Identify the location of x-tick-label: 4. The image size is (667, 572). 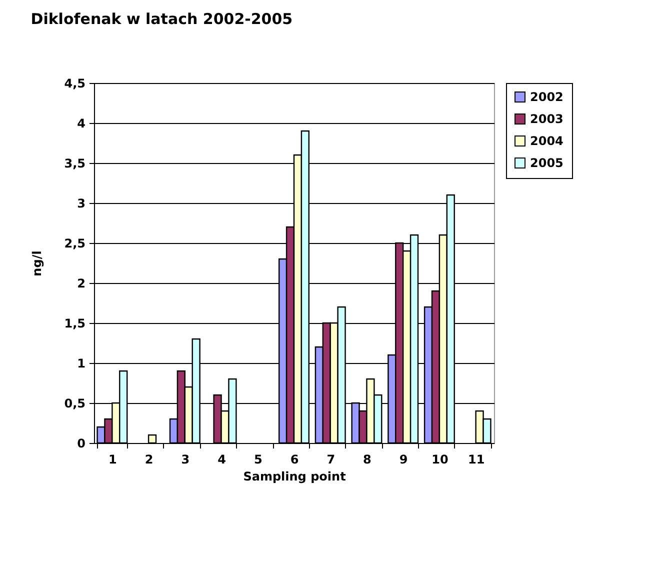
(222, 459).